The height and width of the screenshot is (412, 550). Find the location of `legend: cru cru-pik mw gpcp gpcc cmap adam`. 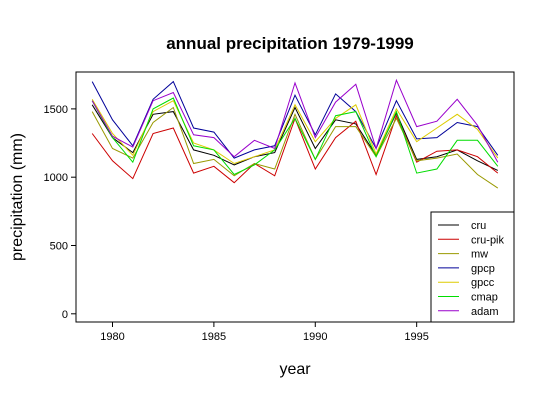

legend: cru cru-pik mw gpcp gpcc cmap adam is located at coordinates (472, 267).